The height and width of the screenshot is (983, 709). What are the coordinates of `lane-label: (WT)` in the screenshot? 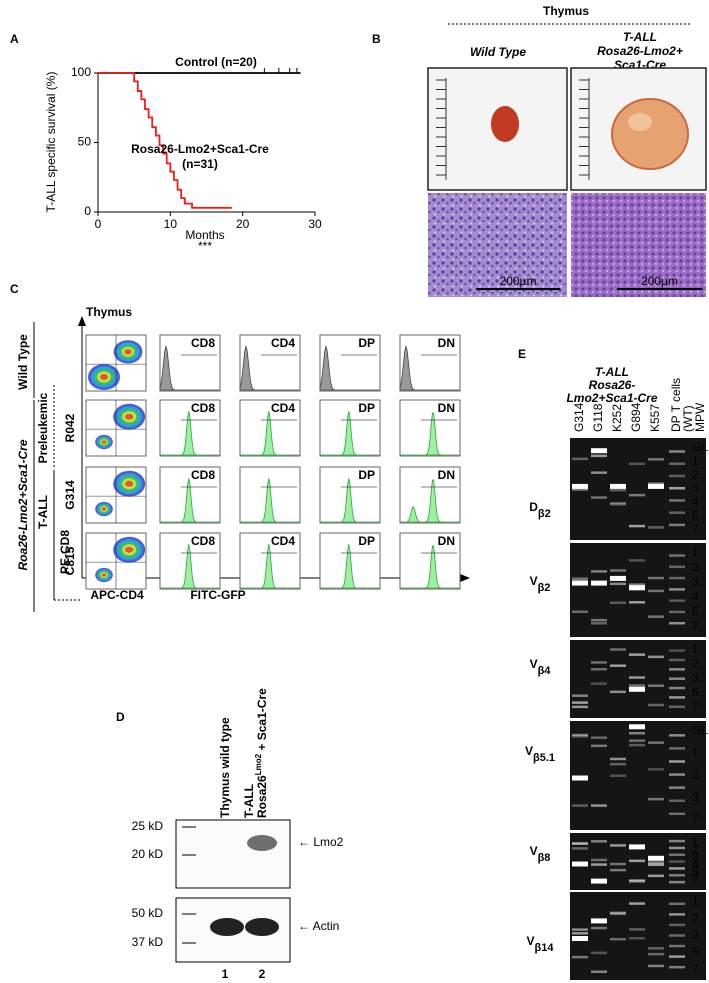 It's located at (688, 418).